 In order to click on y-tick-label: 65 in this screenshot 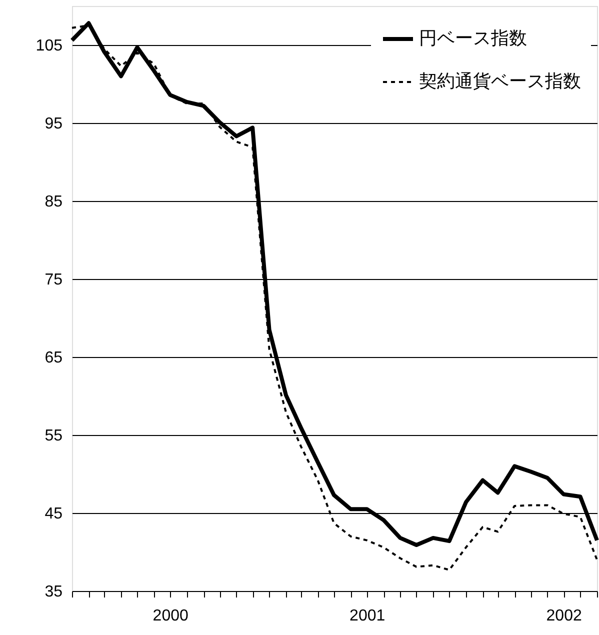, I will do `click(53, 358)`.